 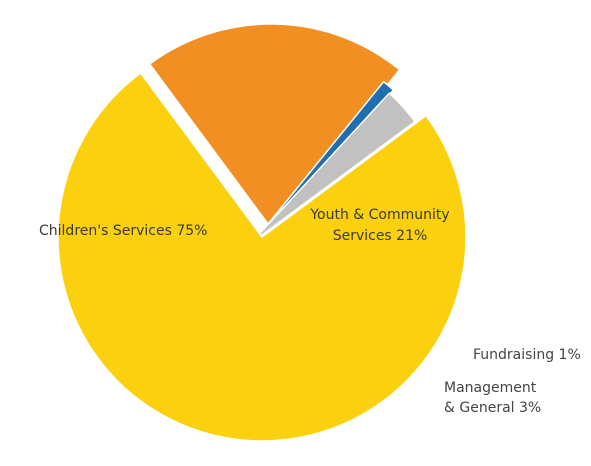 I want to click on slice-label-line: & General 3%, so click(x=492, y=408).